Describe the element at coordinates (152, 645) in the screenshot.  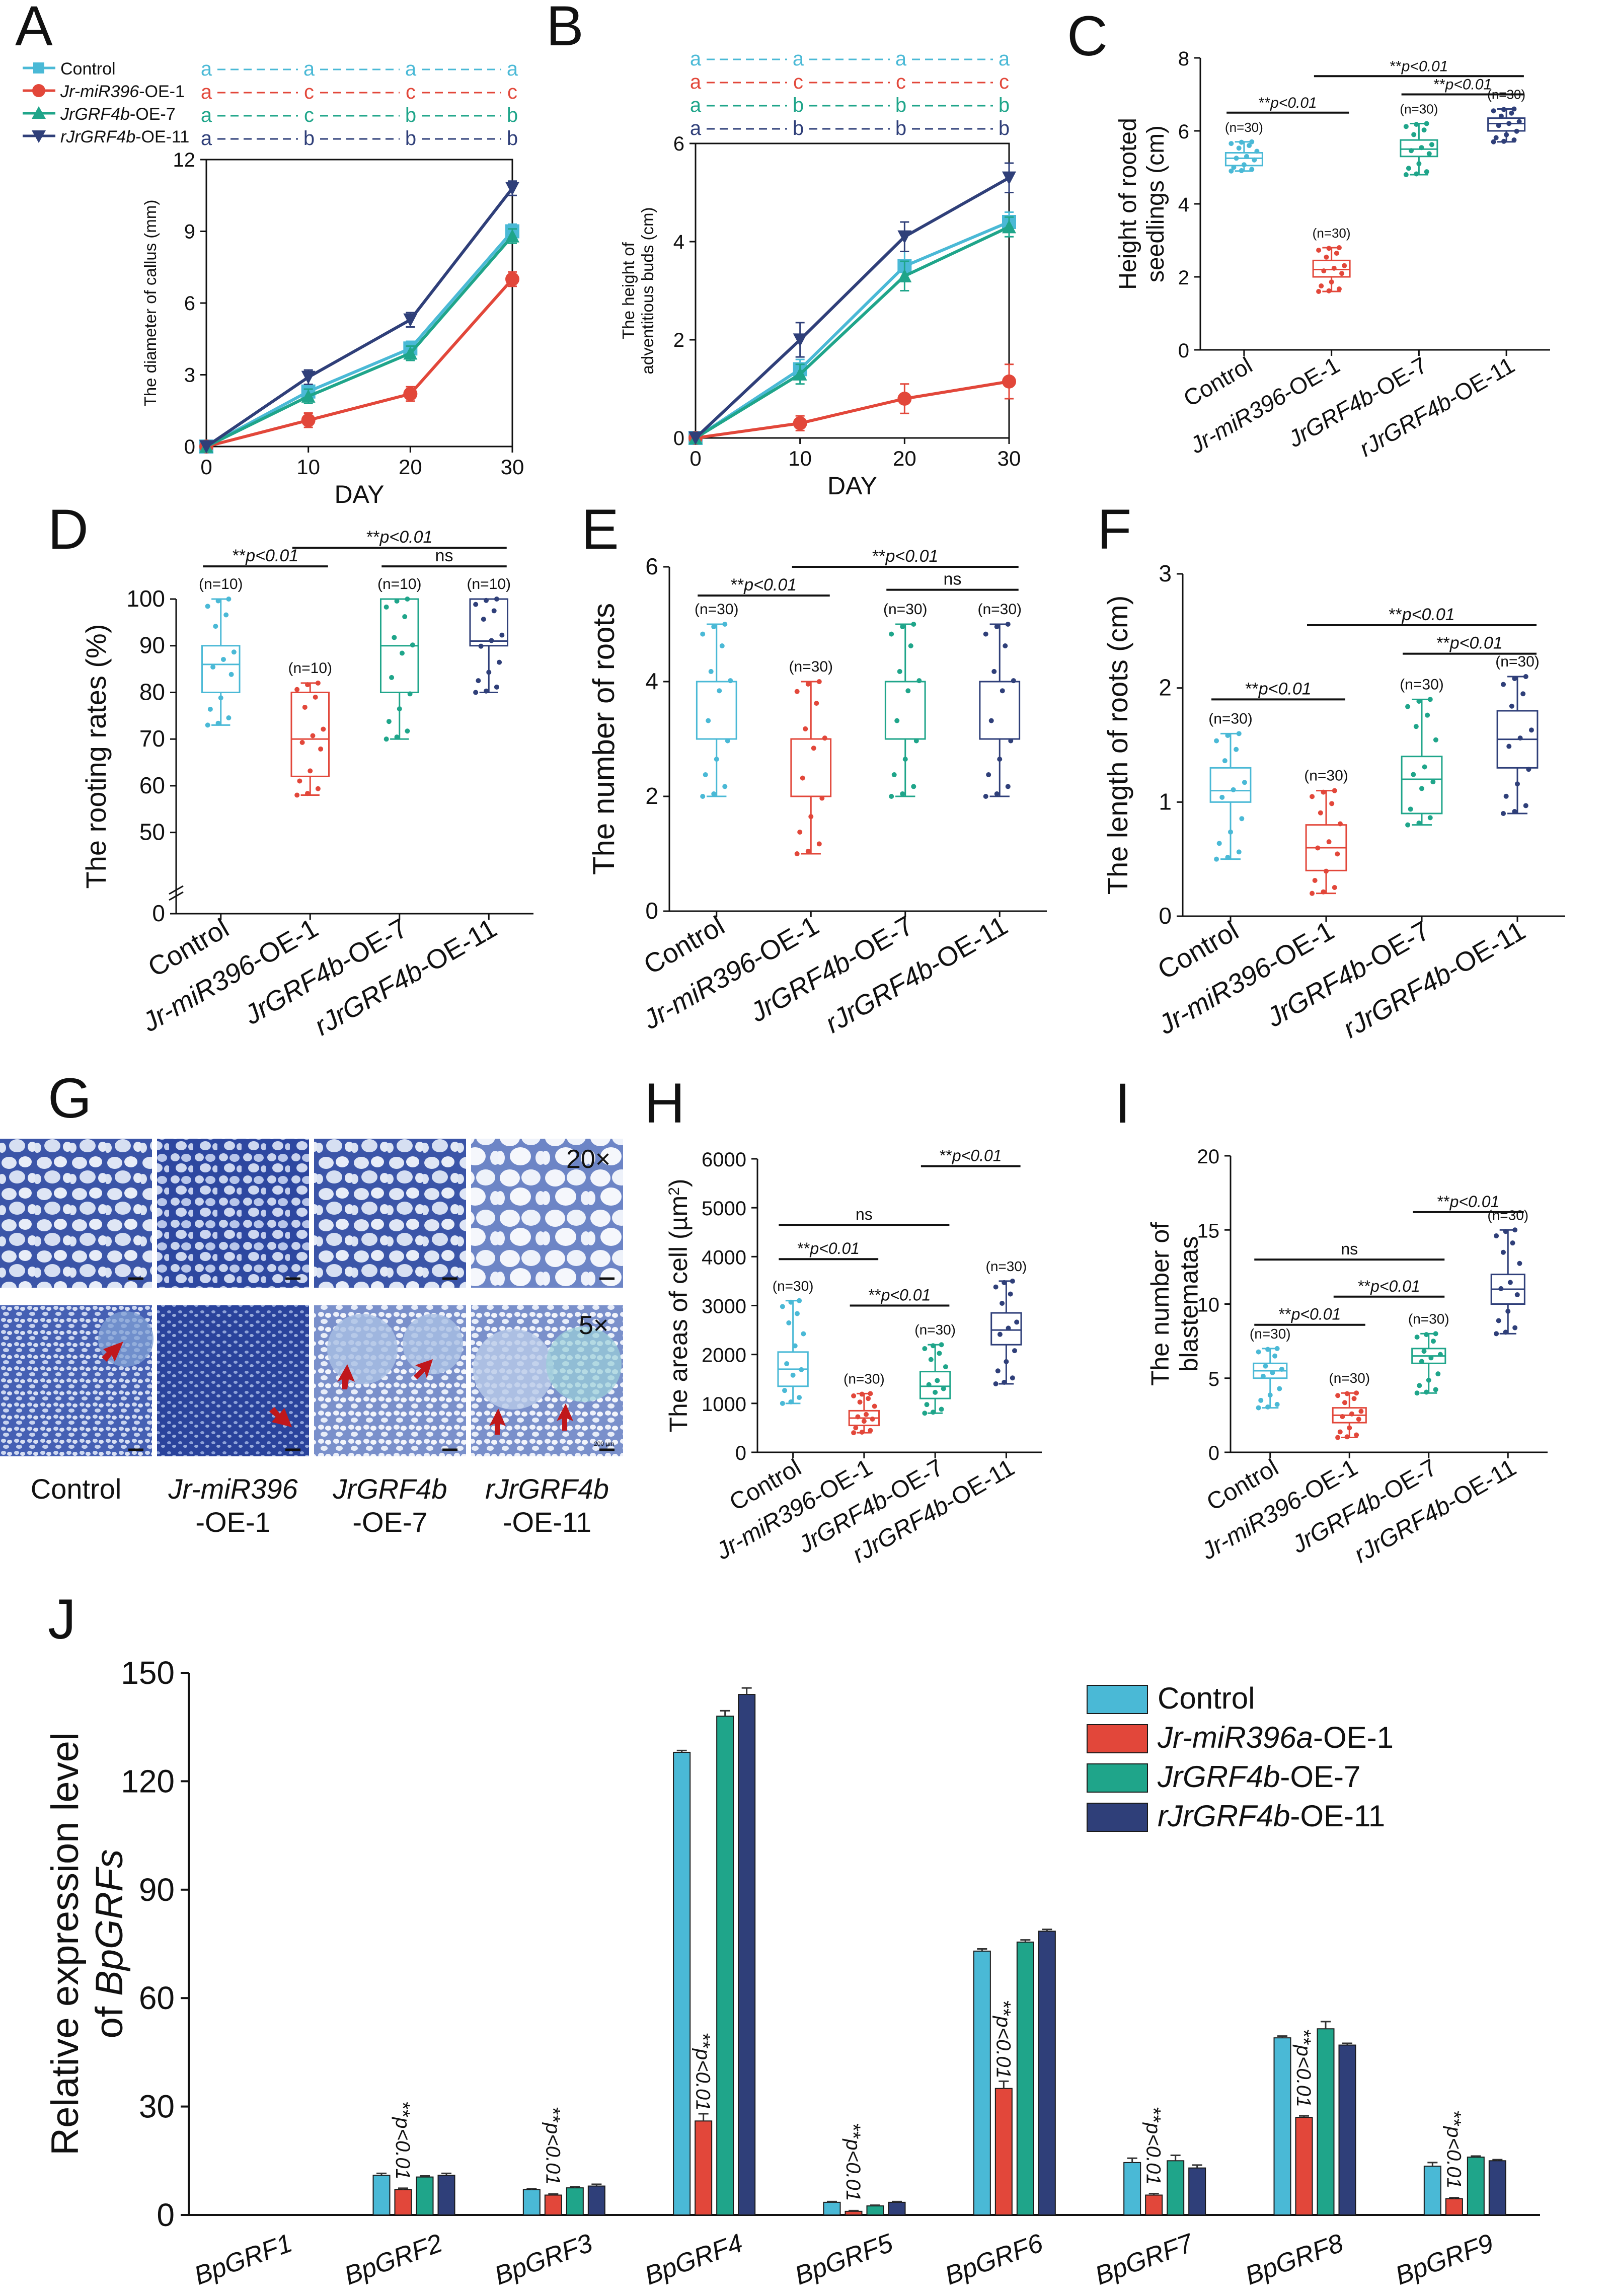
I see `y-tick-label: 90` at that location.